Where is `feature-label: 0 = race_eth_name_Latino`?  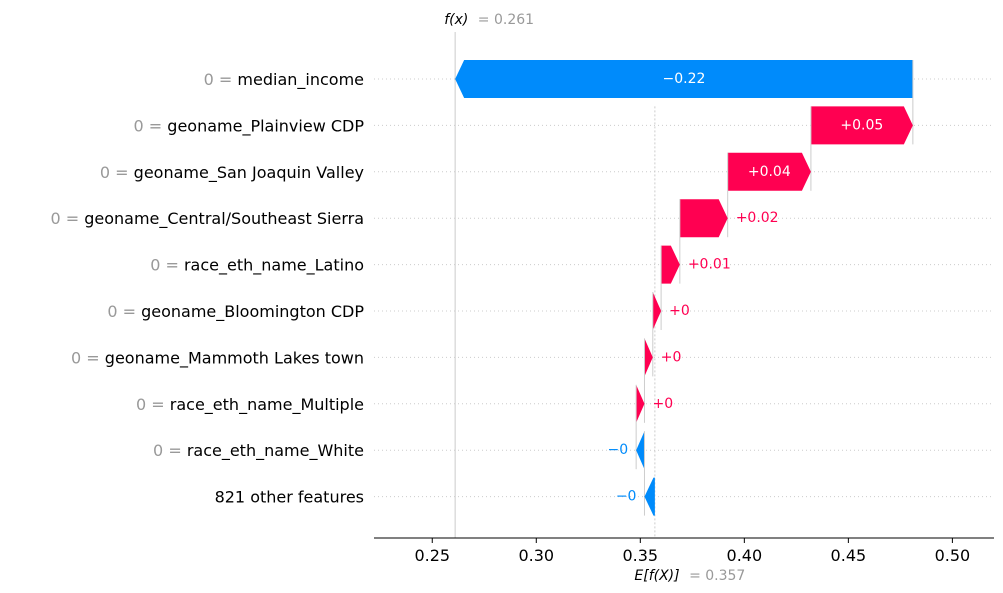 feature-label: 0 = race_eth_name_Latino is located at coordinates (257, 265).